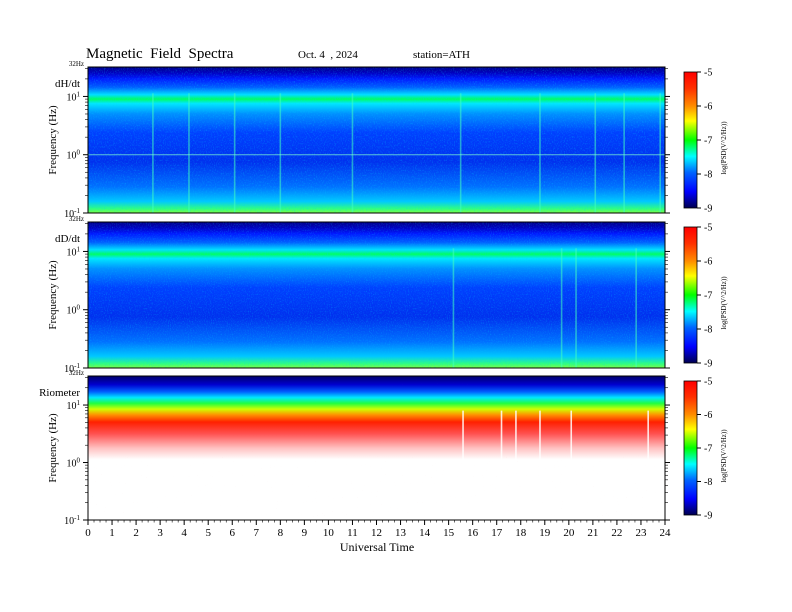 The width and height of the screenshot is (792, 612). What do you see at coordinates (401, 533) in the screenshot?
I see `x-tick-label: 13` at bounding box center [401, 533].